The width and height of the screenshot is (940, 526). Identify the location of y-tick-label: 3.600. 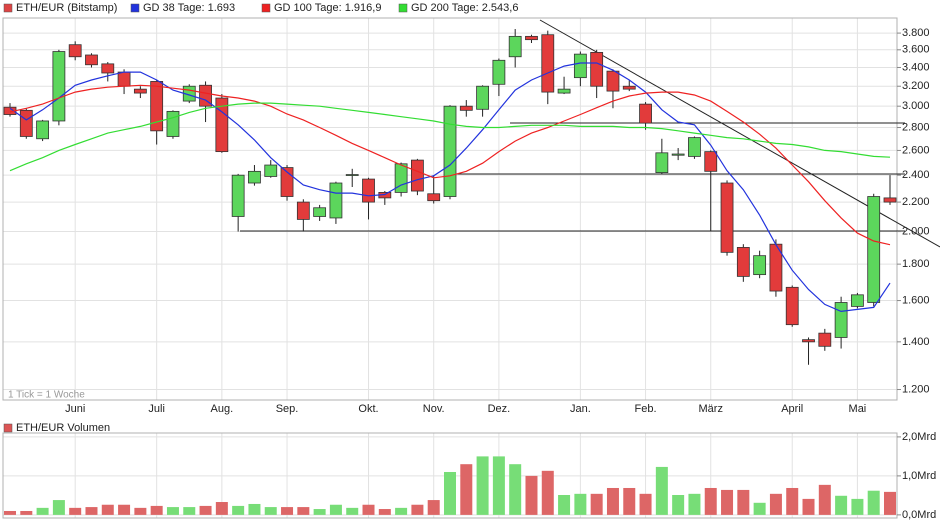
(916, 50).